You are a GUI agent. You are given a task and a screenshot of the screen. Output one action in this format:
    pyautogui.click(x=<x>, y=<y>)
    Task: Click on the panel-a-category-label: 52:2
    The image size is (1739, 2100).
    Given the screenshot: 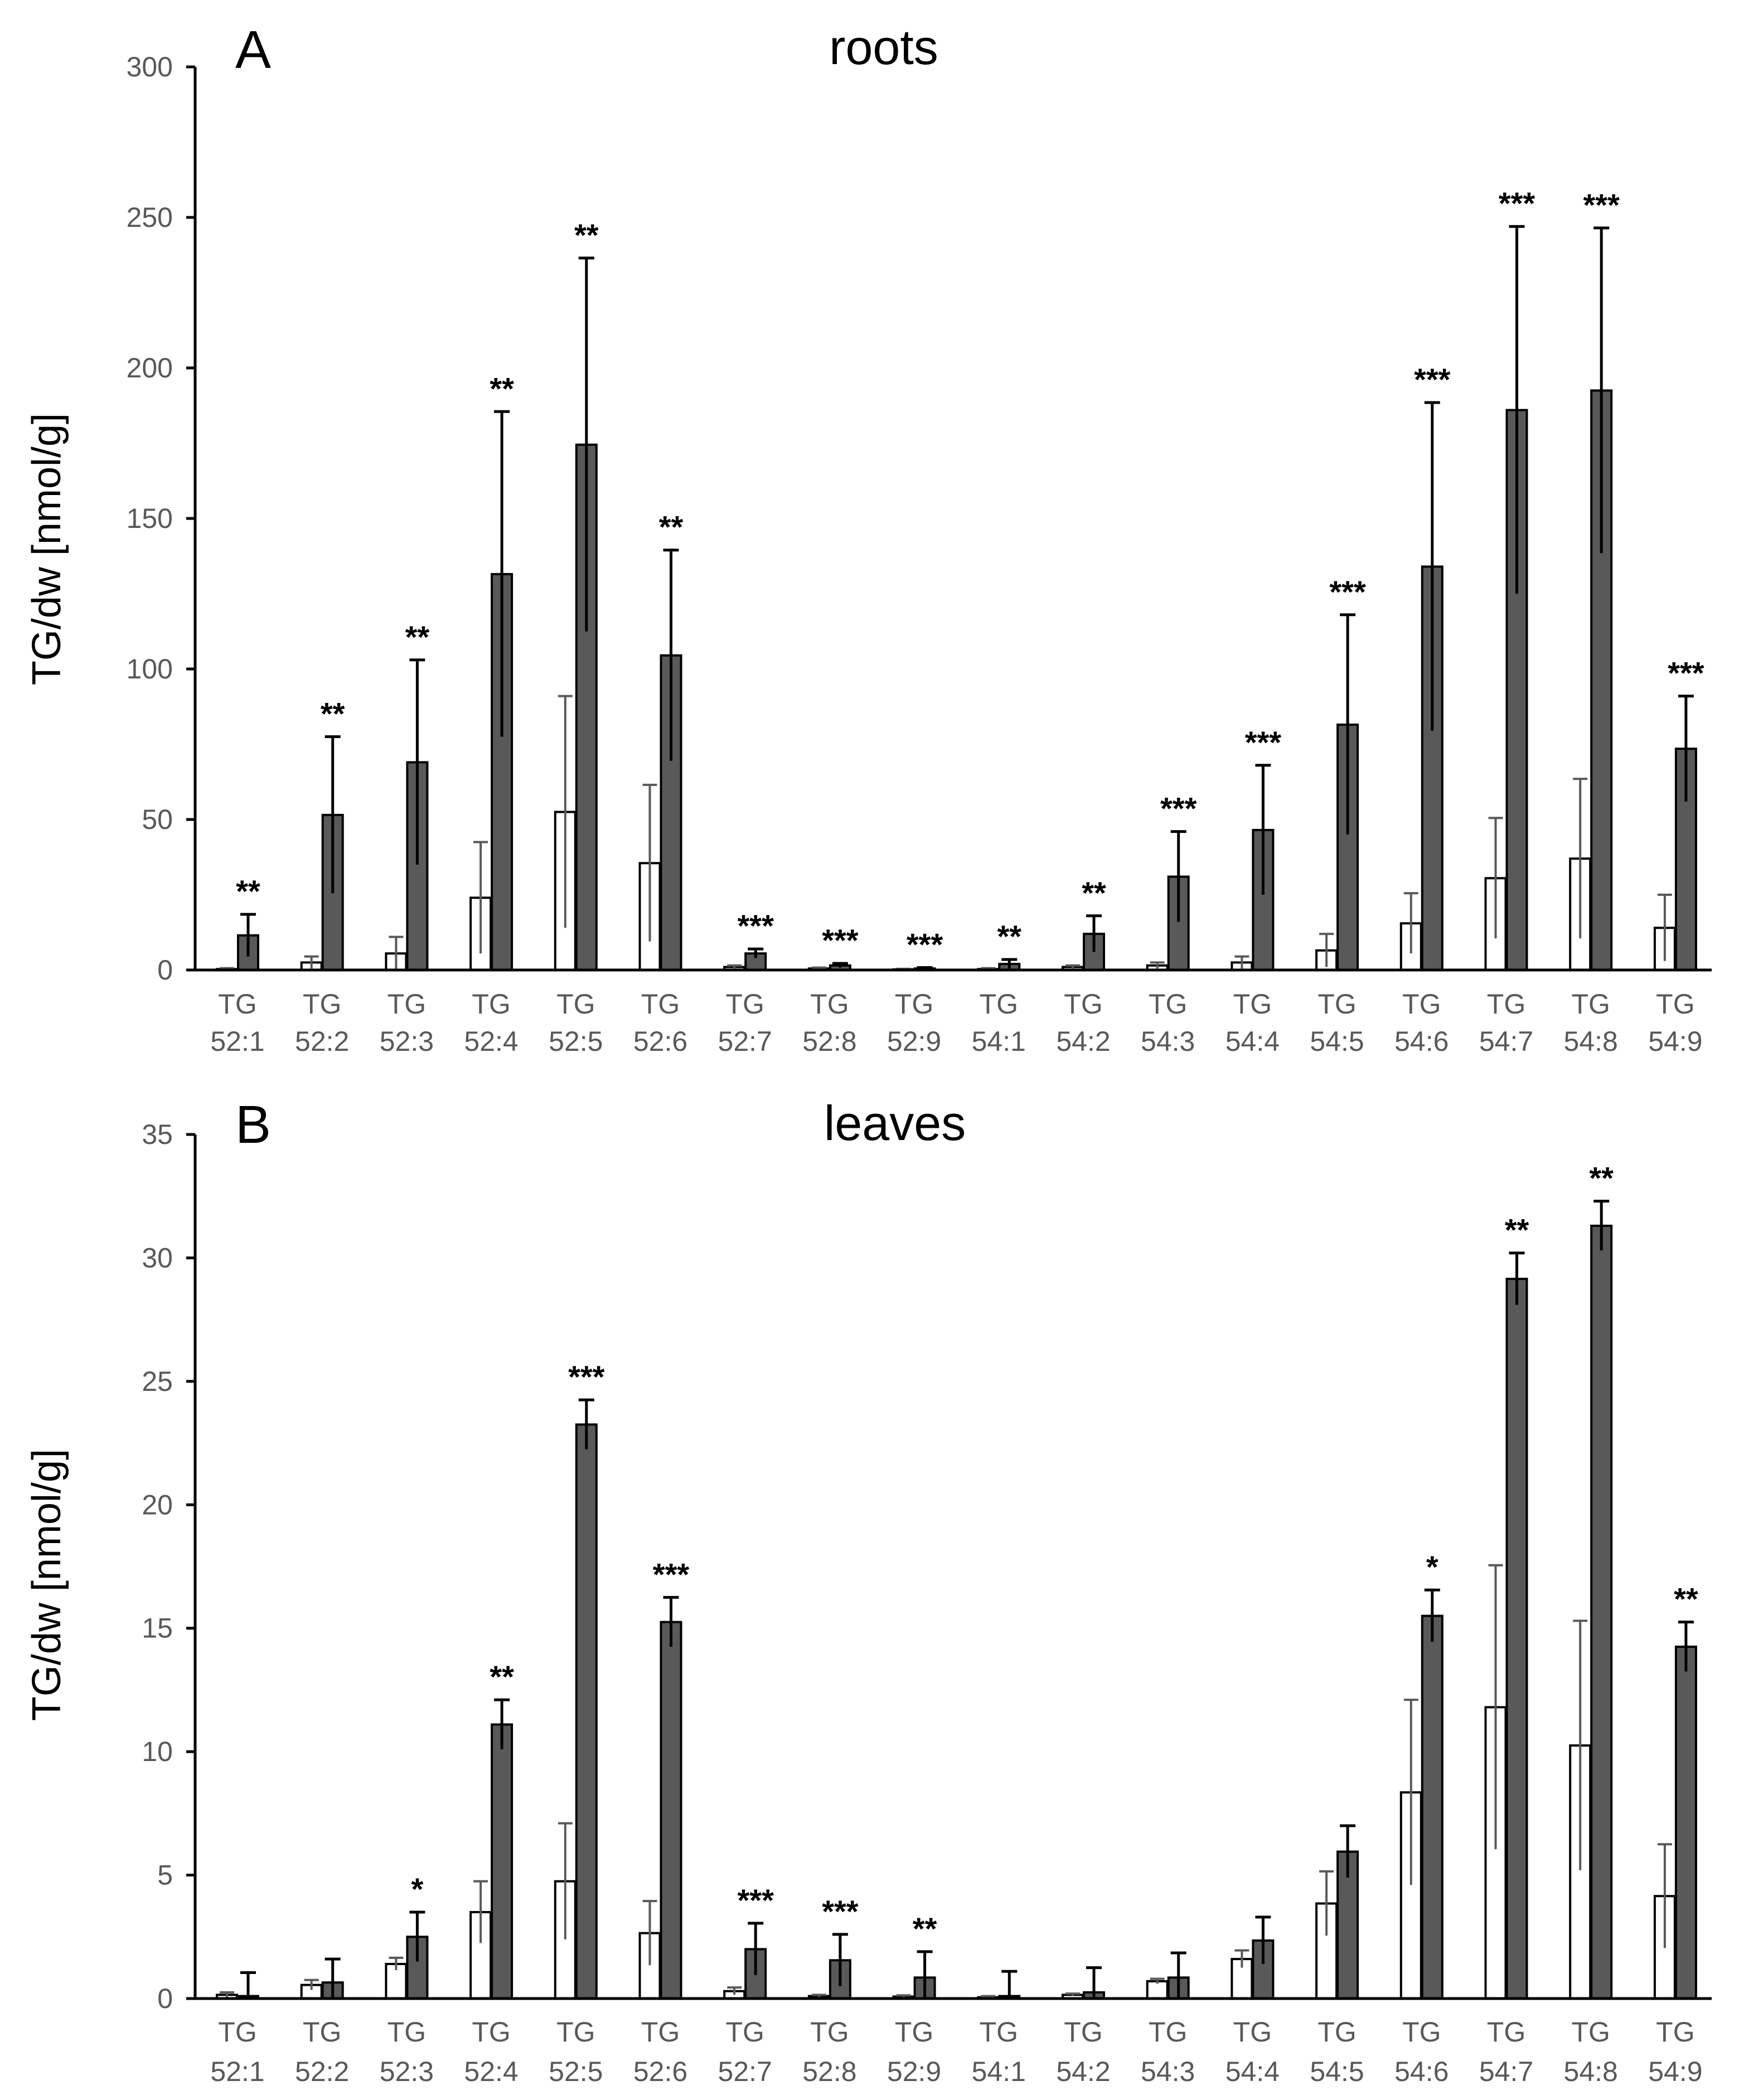 What is the action you would take?
    pyautogui.click(x=322, y=1041)
    